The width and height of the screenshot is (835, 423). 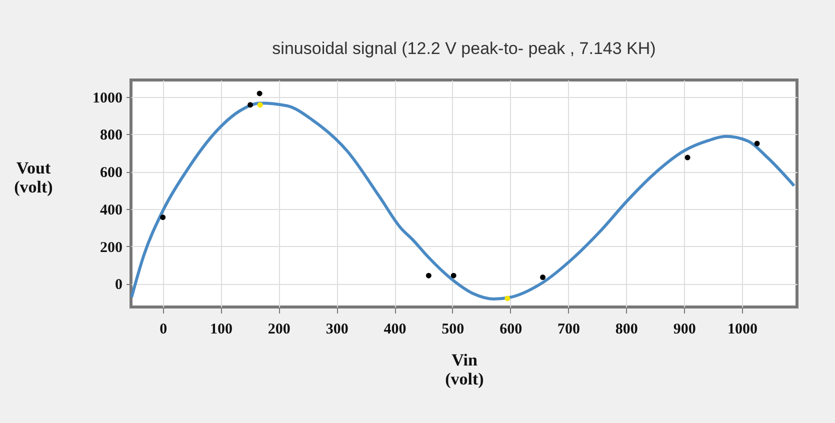 I want to click on y-tick-label: 600, so click(x=111, y=173).